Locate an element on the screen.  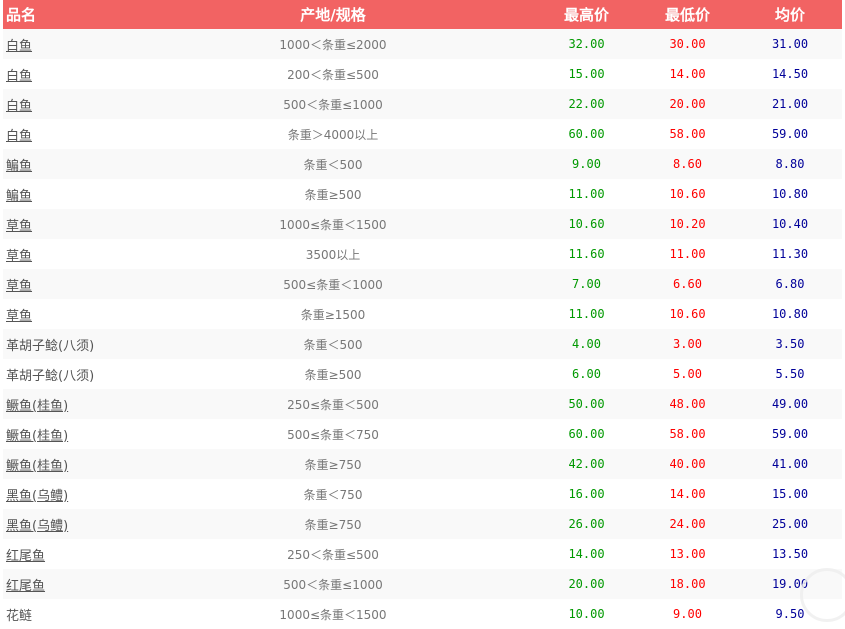
avg-price-cell: 8.80 is located at coordinates (790, 164).